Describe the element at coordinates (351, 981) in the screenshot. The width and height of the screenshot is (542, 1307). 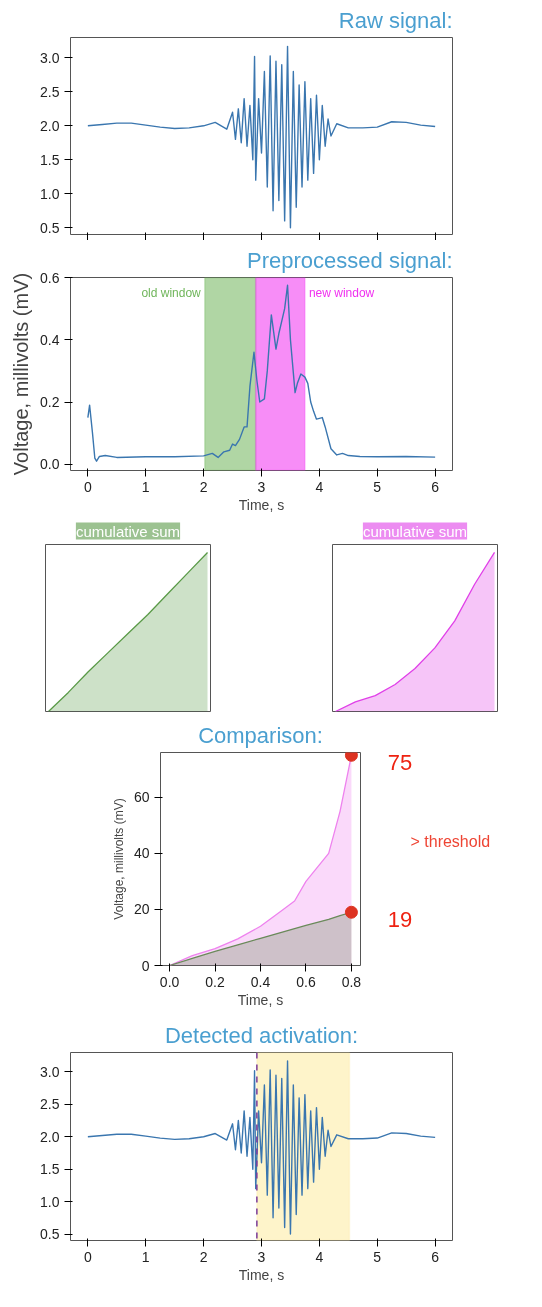
I see `x-tick-label: 0.8` at that location.